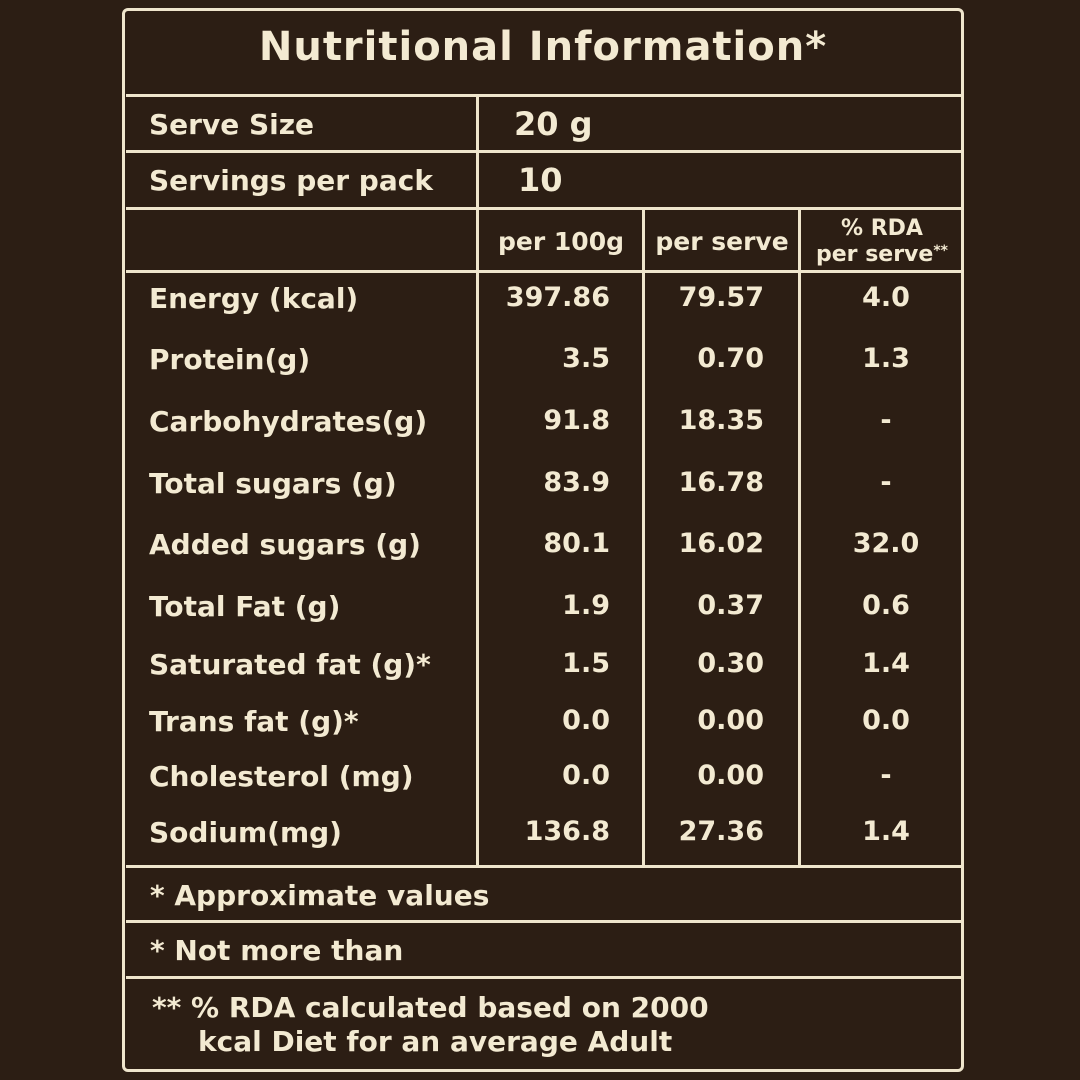 The image size is (1080, 1080). Describe the element at coordinates (277, 950) in the screenshot. I see `note-not-more-than: * Not more than` at that location.